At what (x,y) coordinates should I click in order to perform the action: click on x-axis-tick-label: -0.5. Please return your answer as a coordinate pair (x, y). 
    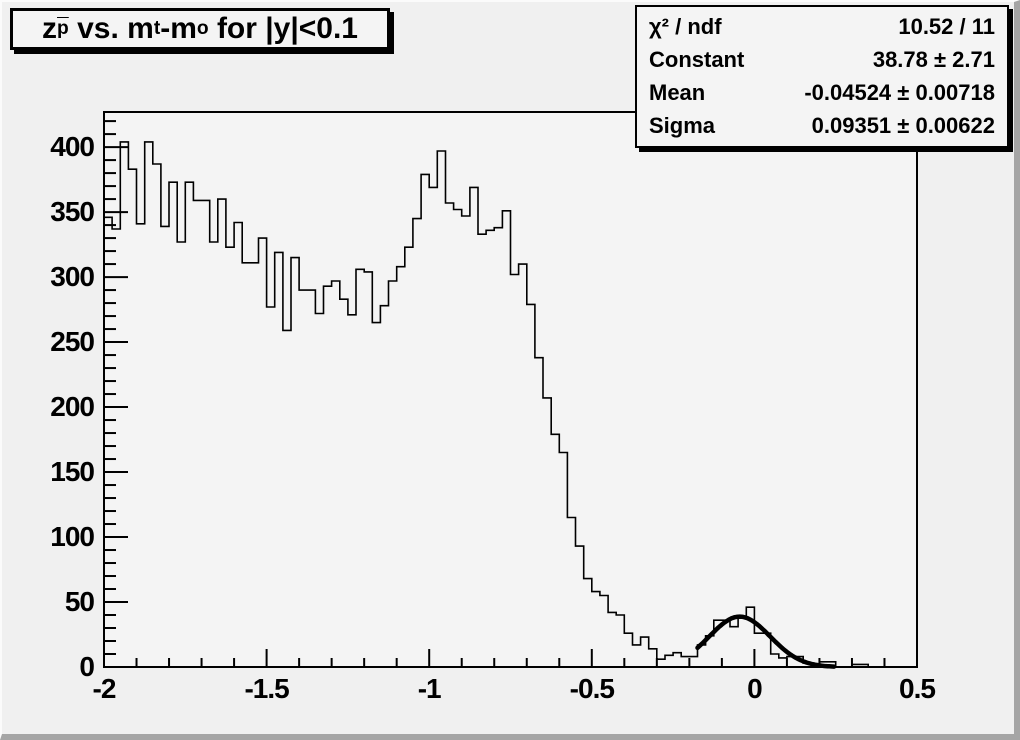
    Looking at the image, I should click on (592, 688).